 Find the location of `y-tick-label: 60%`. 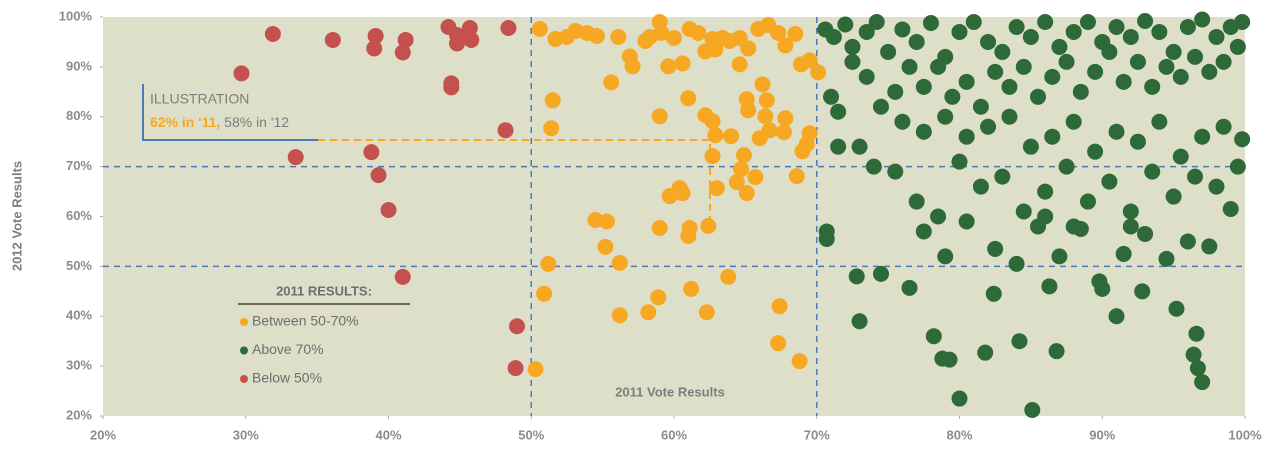

y-tick-label: 60% is located at coordinates (79, 215).